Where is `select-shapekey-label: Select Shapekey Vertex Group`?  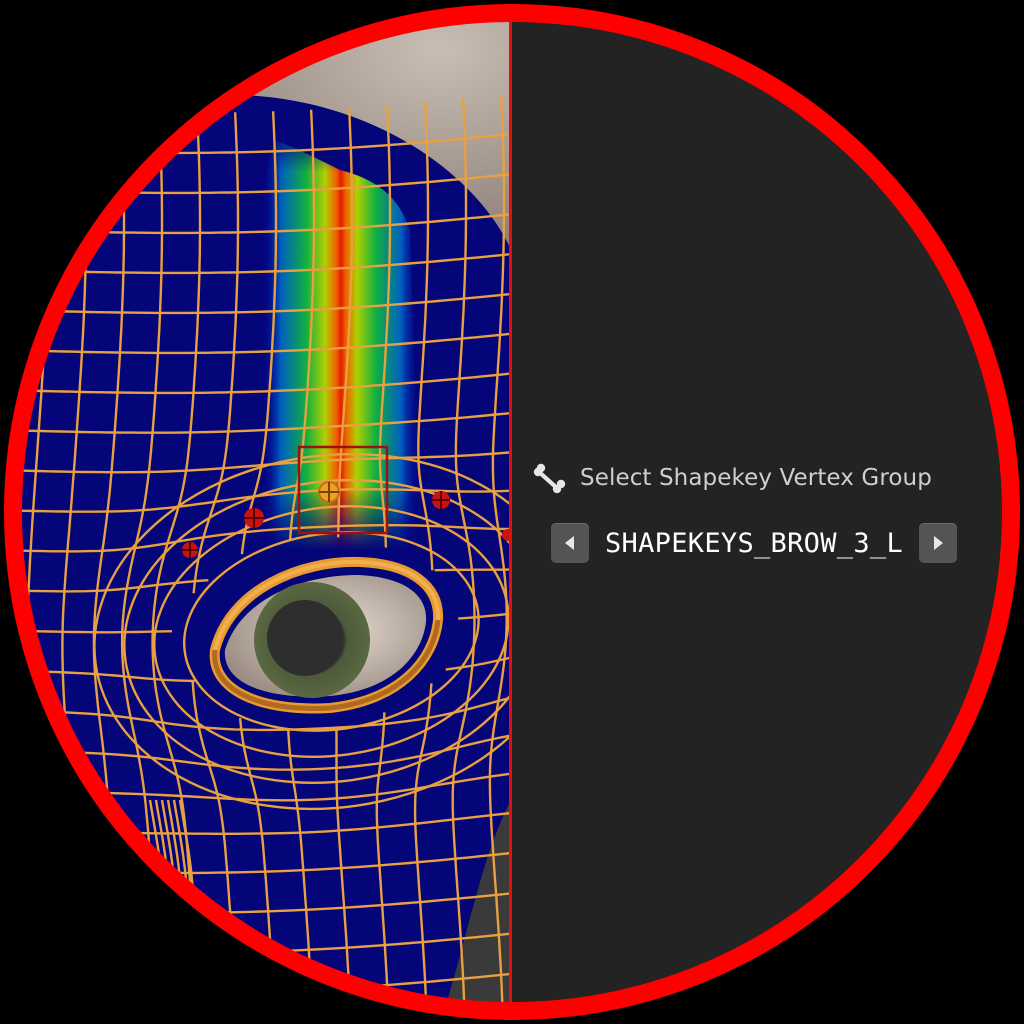 select-shapekey-label: Select Shapekey Vertex Group is located at coordinates (756, 478).